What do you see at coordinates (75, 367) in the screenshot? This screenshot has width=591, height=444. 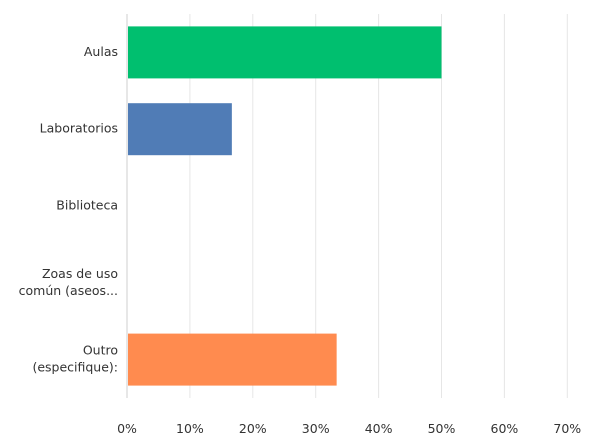 I see `category-label: (especifique):` at bounding box center [75, 367].